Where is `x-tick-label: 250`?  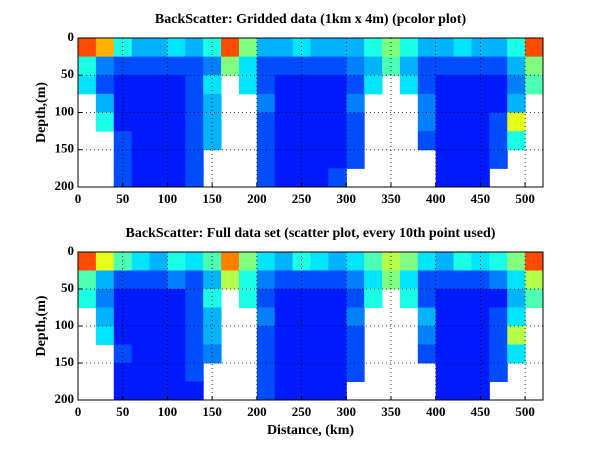 x-tick-label: 250 is located at coordinates (302, 198).